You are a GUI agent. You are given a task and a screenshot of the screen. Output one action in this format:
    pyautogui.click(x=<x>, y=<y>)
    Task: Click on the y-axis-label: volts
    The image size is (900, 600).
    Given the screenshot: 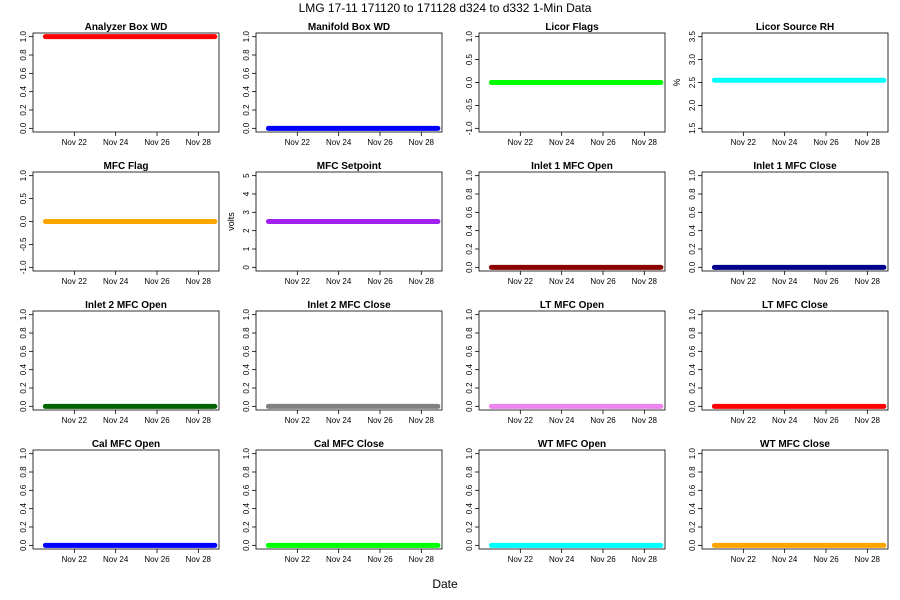 What is the action you would take?
    pyautogui.click(x=231, y=221)
    